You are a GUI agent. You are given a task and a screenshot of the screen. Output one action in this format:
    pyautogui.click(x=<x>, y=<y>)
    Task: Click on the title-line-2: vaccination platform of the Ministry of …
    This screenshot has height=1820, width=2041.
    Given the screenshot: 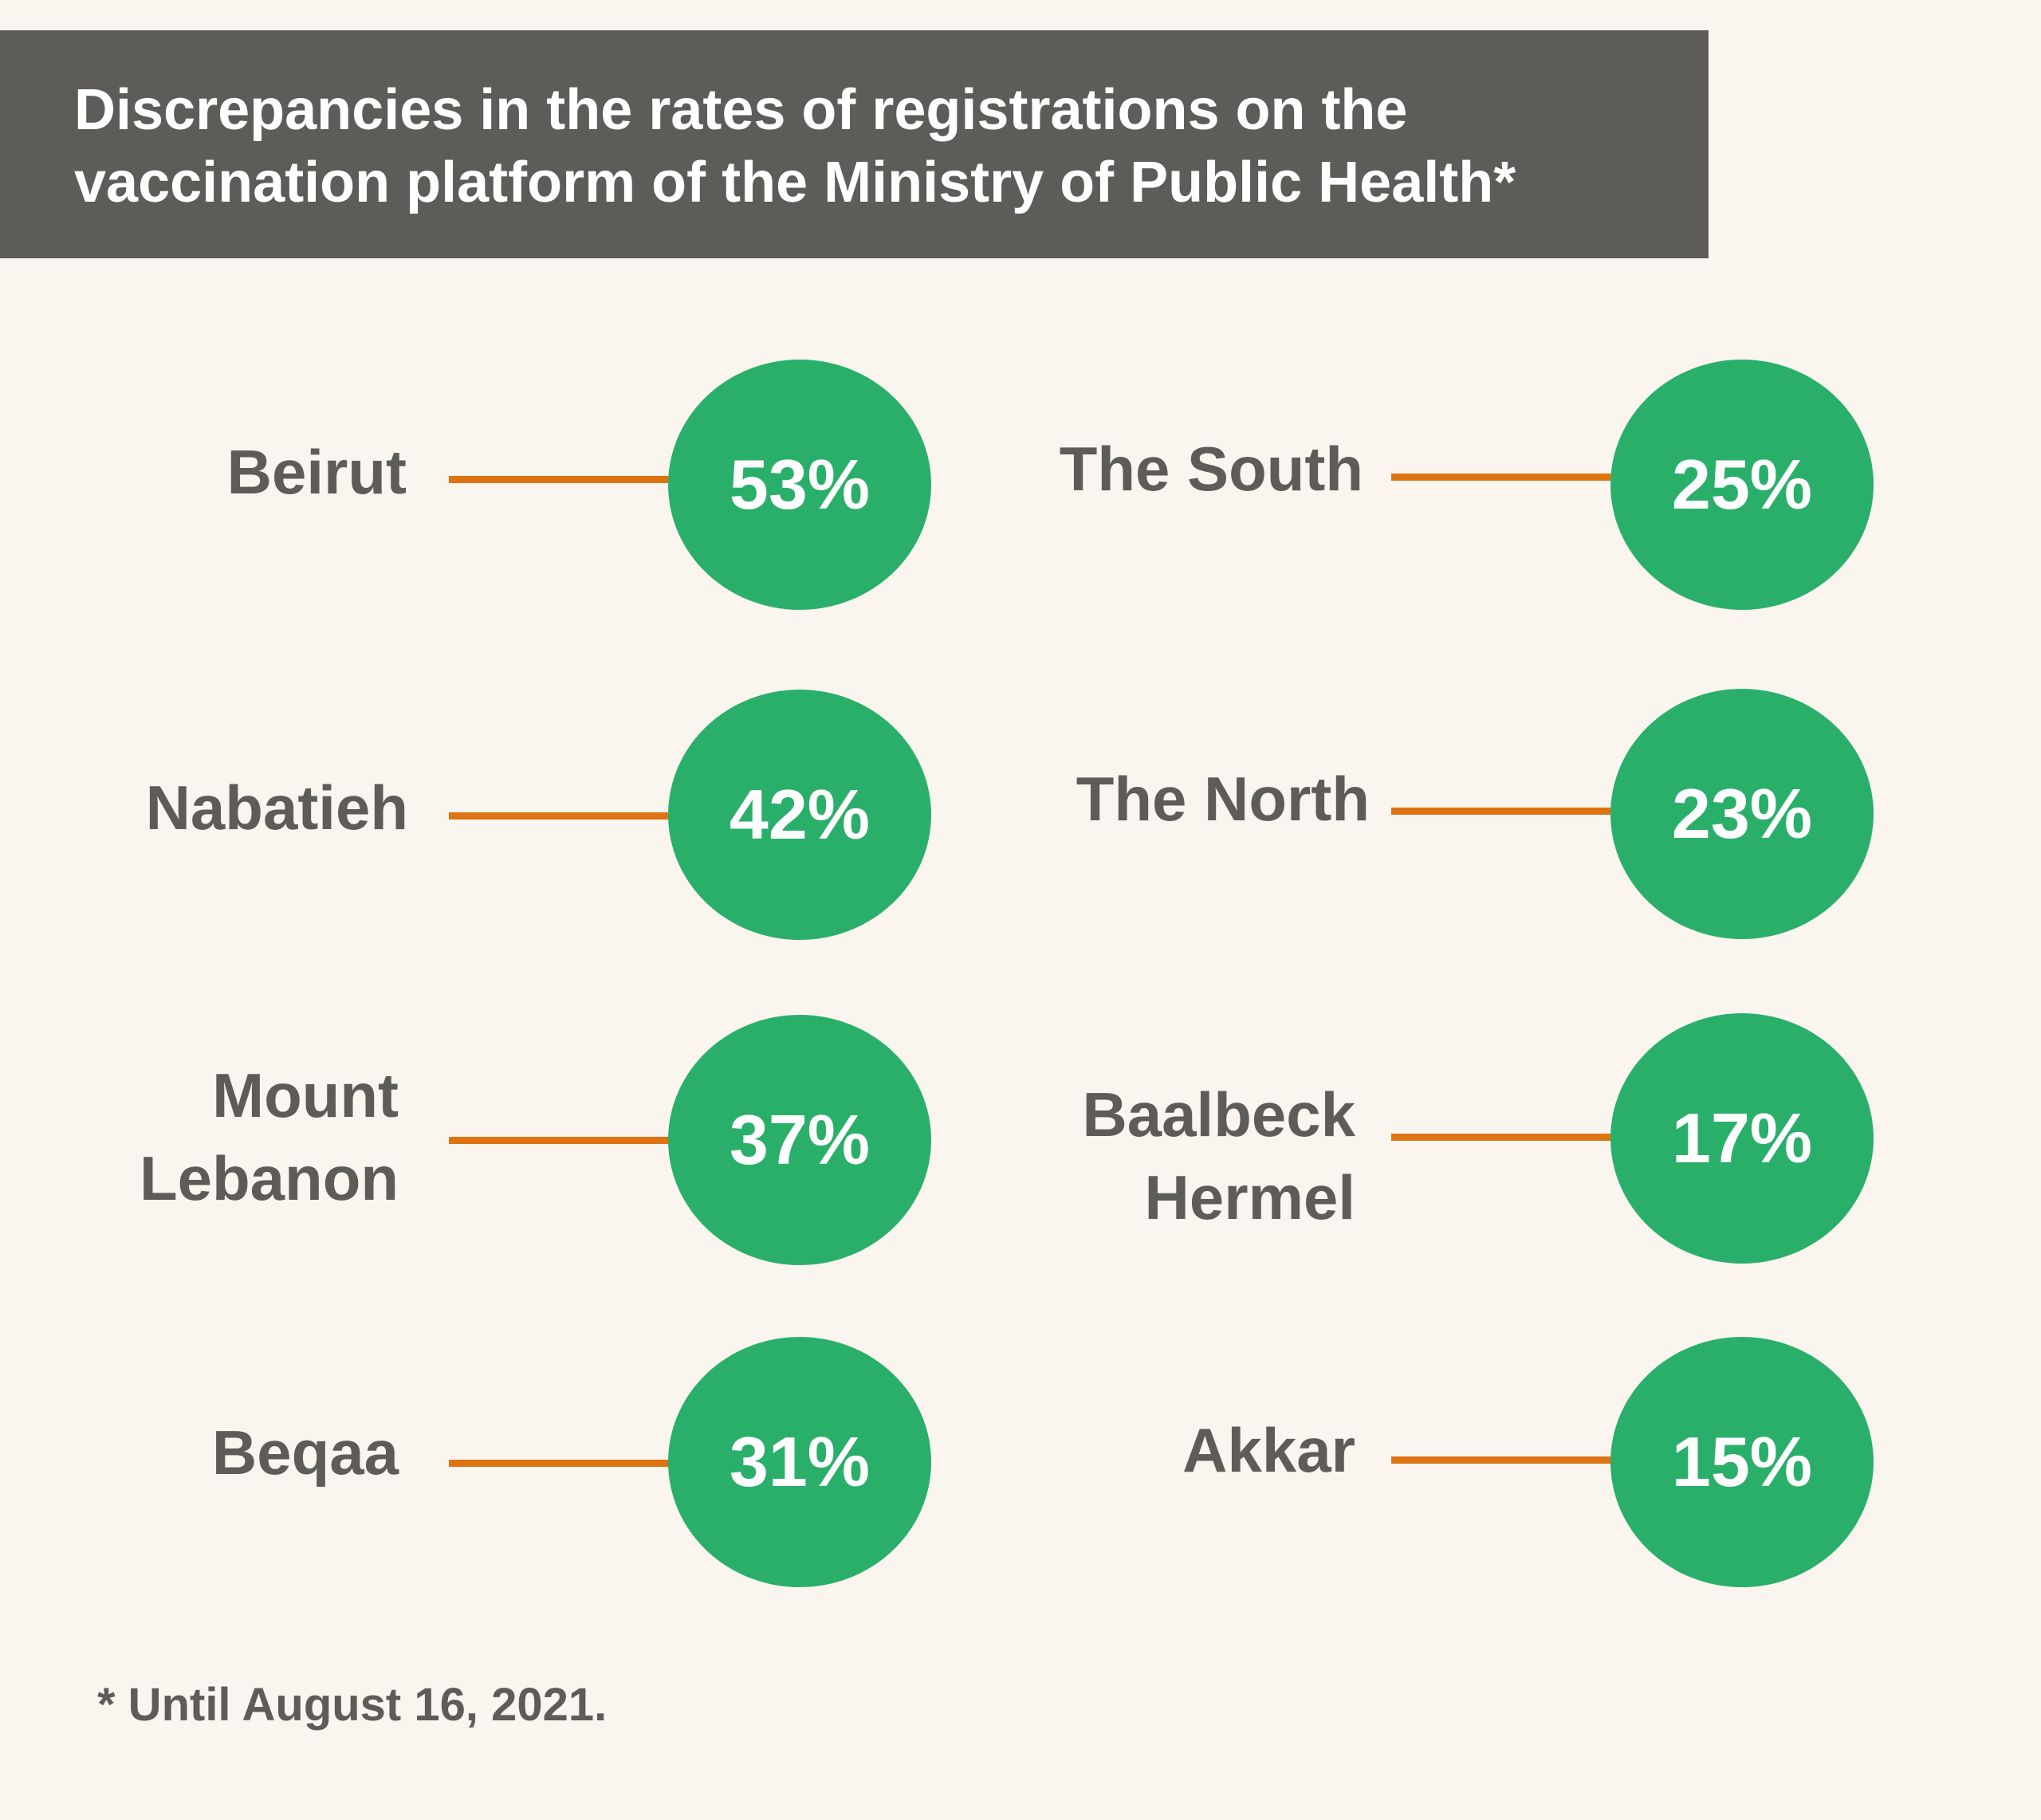 What is the action you would take?
    pyautogui.click(x=795, y=183)
    